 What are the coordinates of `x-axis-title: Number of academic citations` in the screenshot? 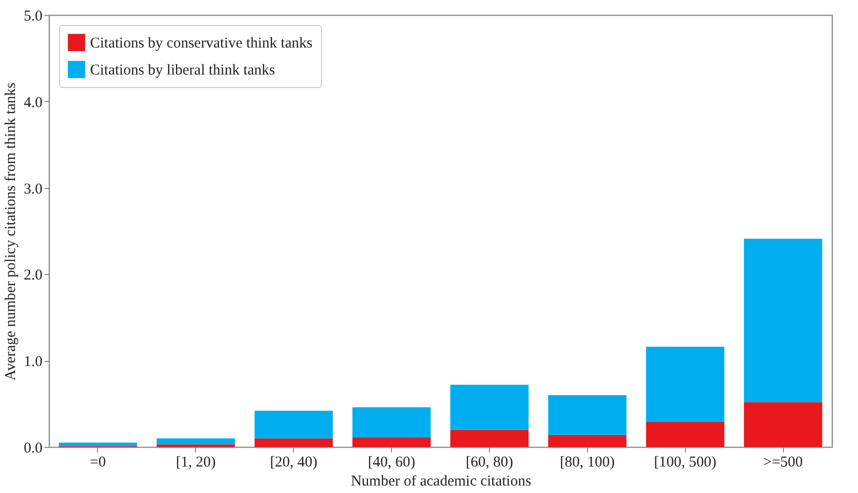 It's located at (441, 482).